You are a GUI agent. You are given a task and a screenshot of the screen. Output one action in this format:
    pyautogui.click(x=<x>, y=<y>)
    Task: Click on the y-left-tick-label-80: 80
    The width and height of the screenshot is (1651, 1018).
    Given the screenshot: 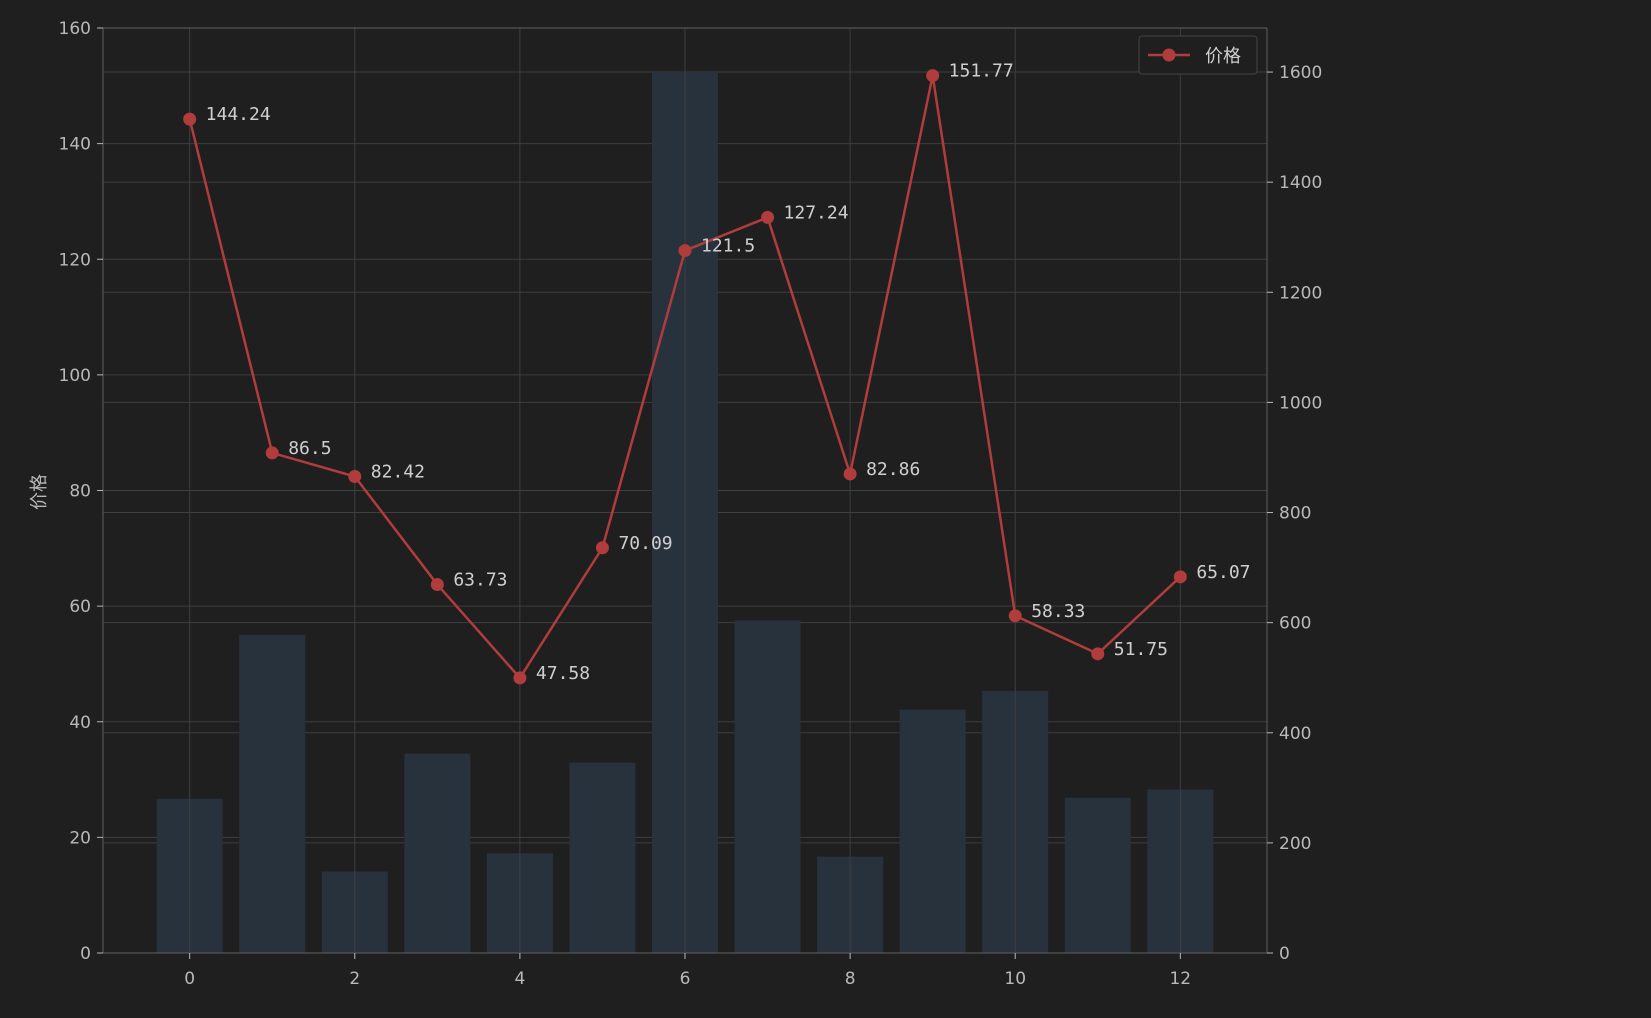 What is the action you would take?
    pyautogui.click(x=80, y=492)
    